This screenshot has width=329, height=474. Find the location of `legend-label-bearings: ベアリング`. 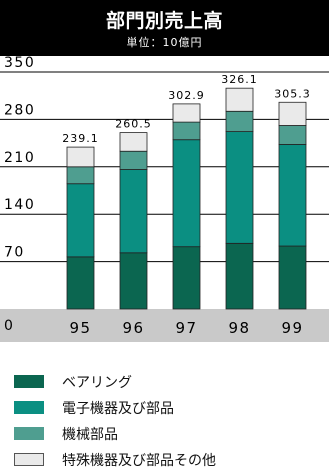

legend-label-bearings: ベアリング is located at coordinates (97, 383).